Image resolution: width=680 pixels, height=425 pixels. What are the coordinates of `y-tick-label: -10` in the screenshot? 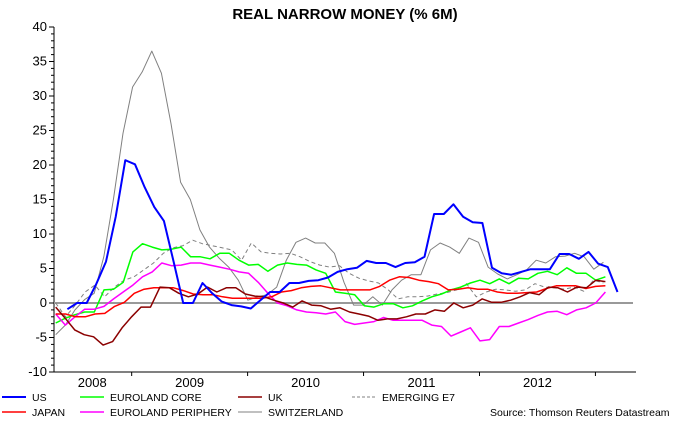 It's located at (37, 371).